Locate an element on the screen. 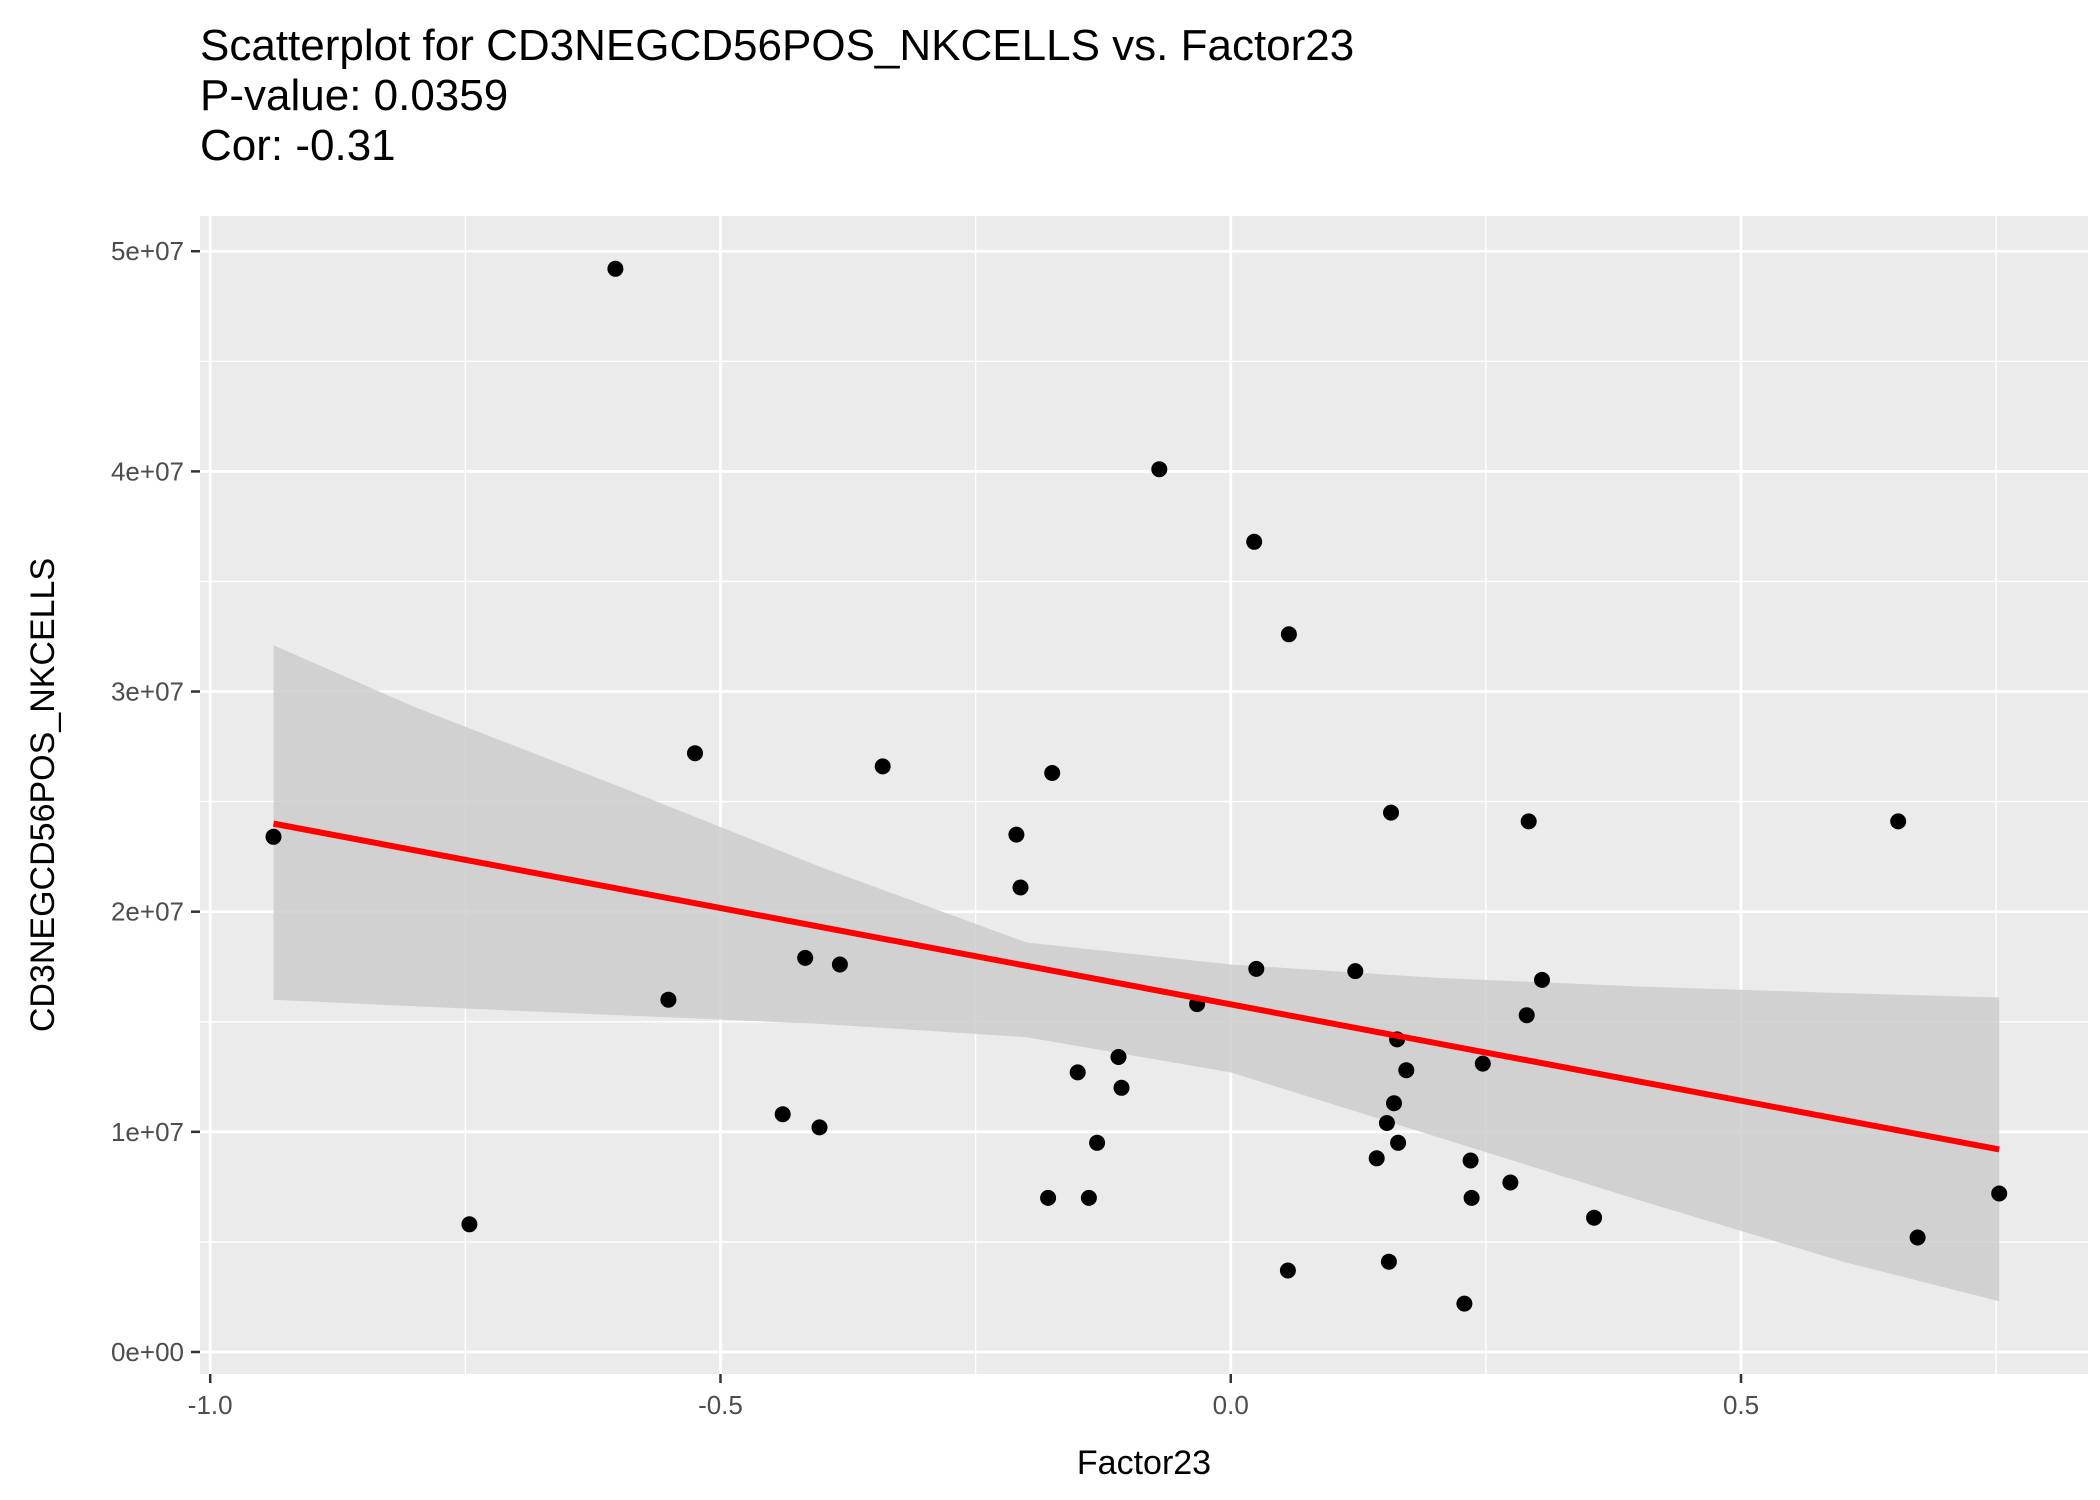  y-tick-label: 1e+07 is located at coordinates (147, 1132).